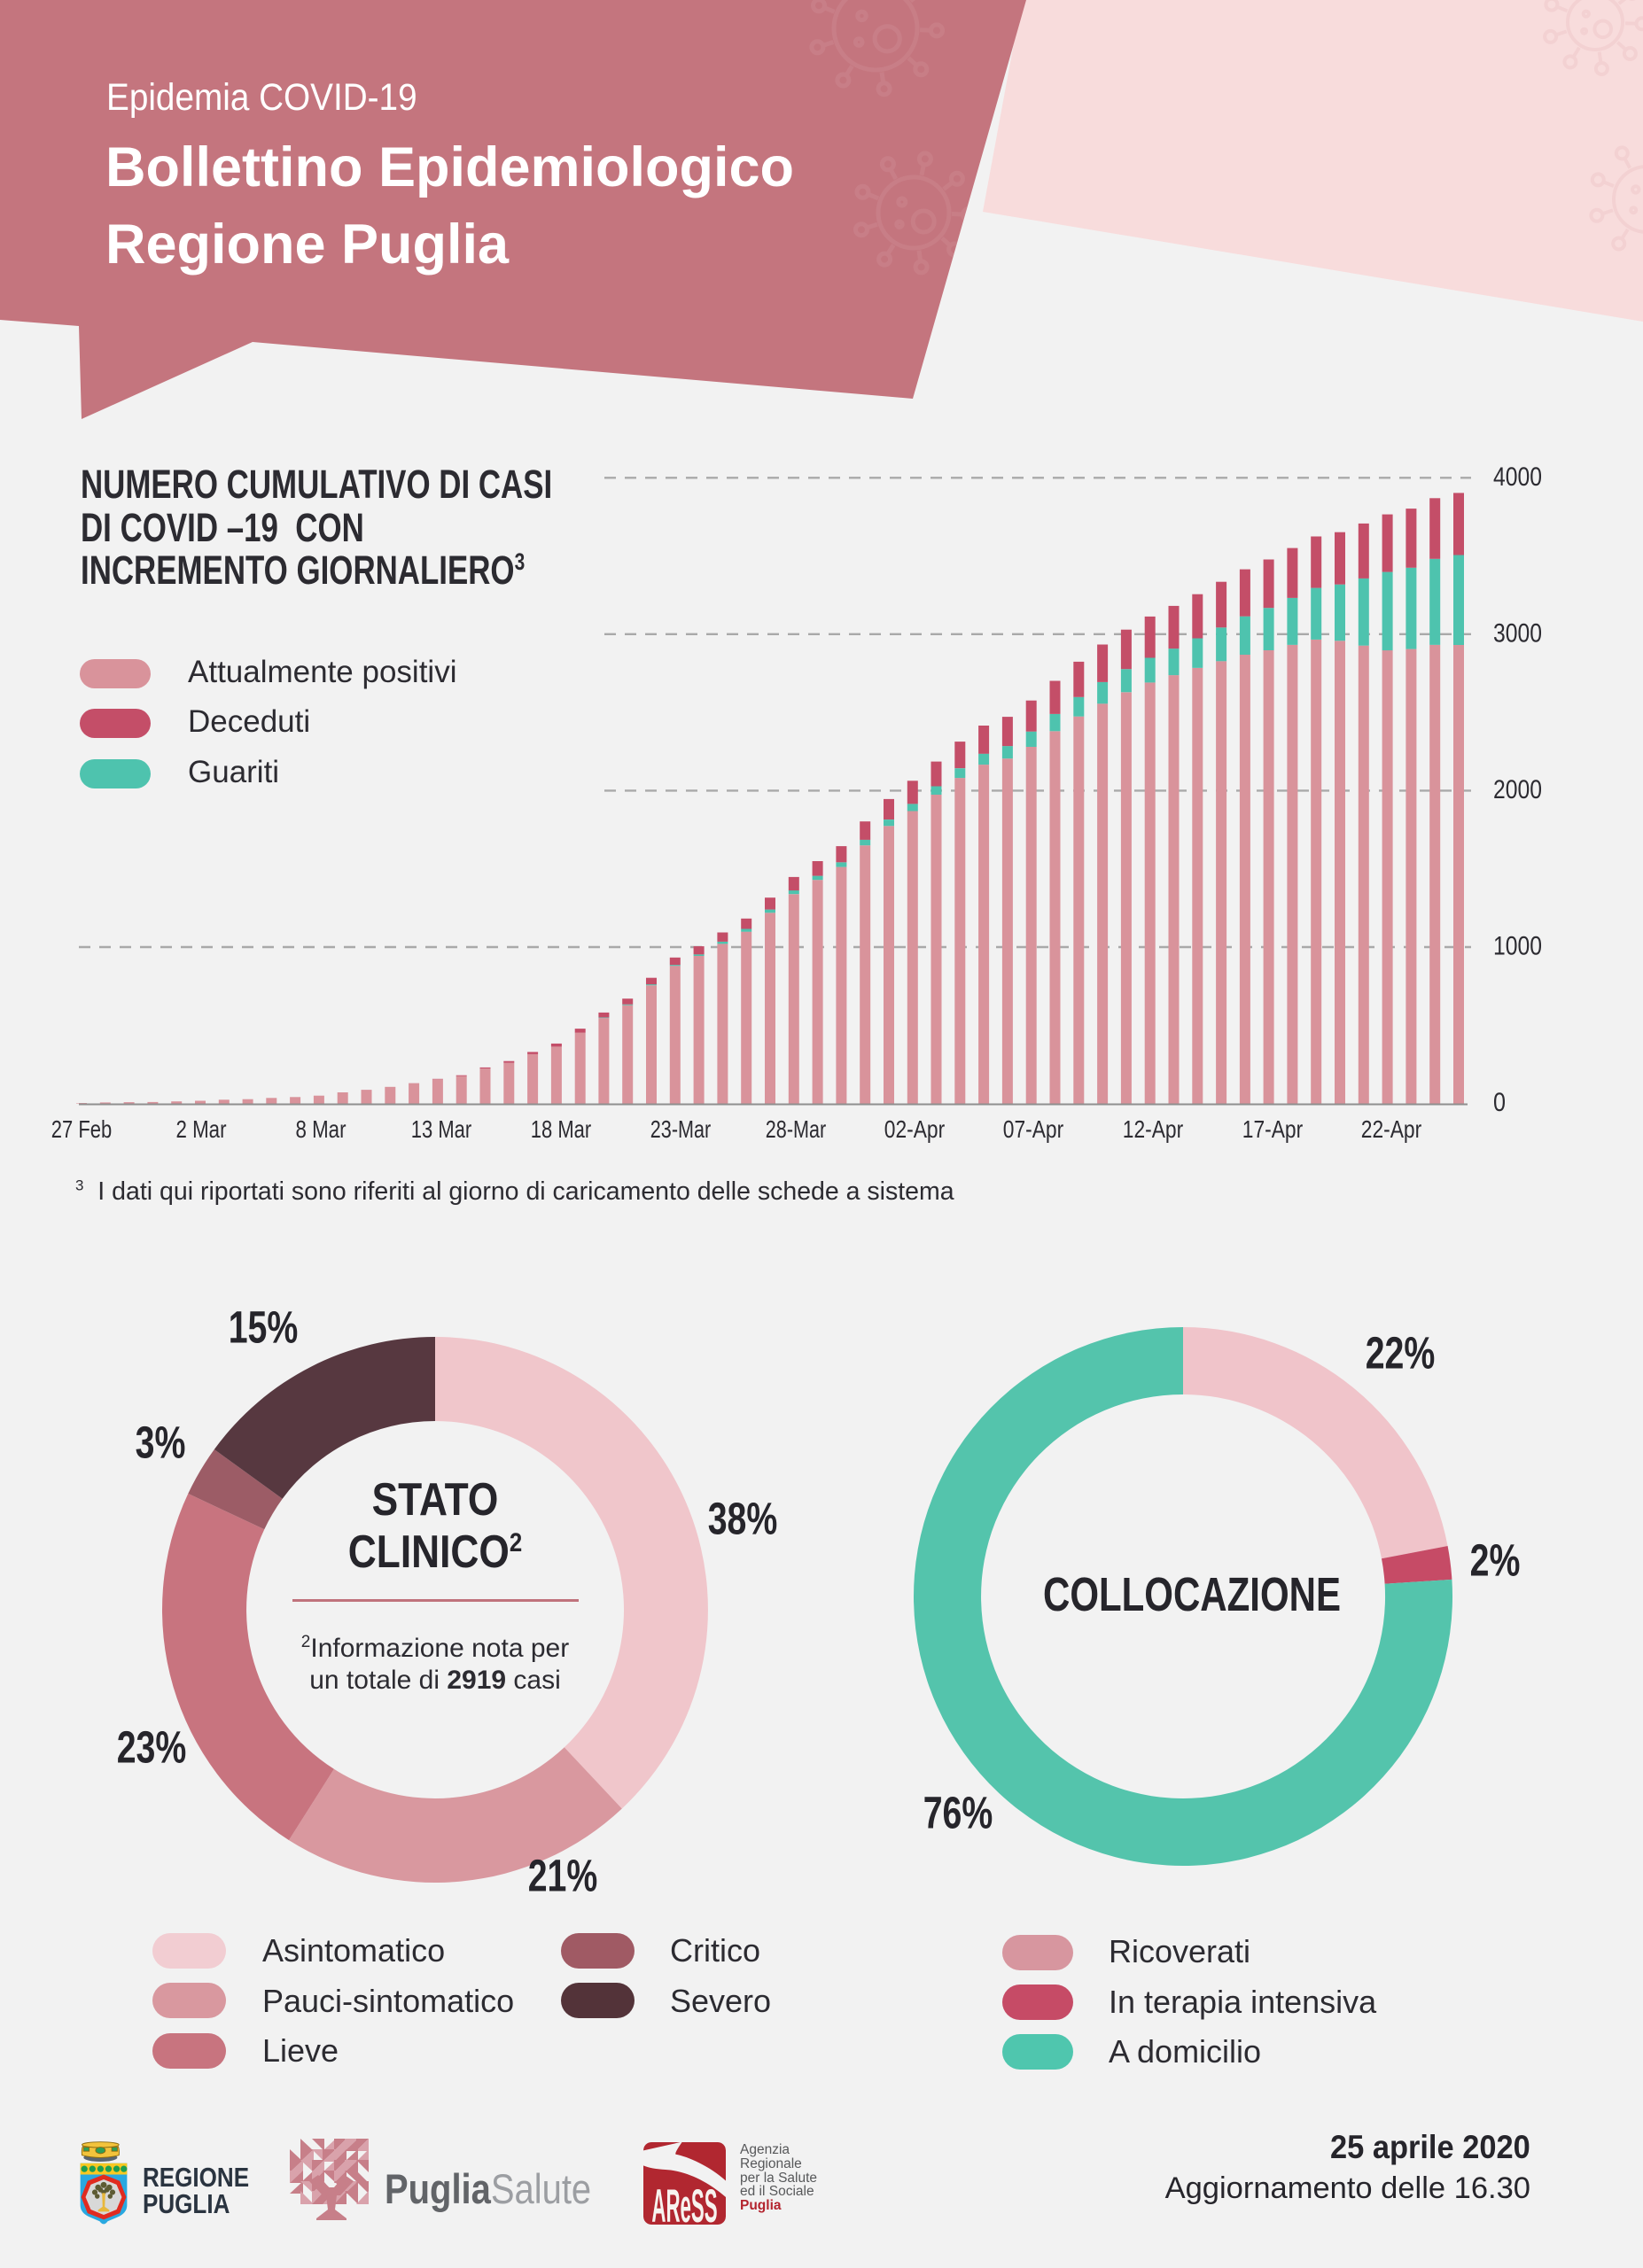  Describe the element at coordinates (1517, 477) in the screenshot. I see `svg-text: 4000` at that location.